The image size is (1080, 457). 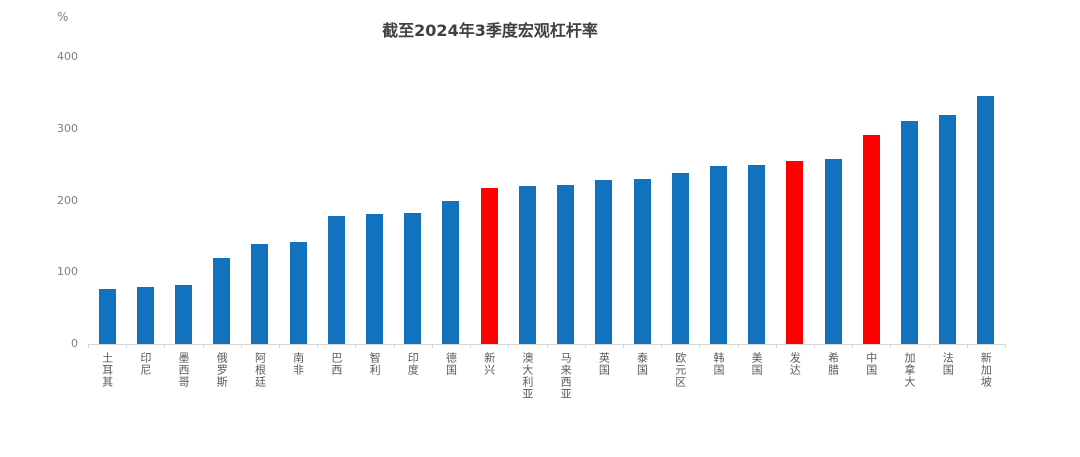 I want to click on x-category-label: 法国, so click(x=948, y=364).